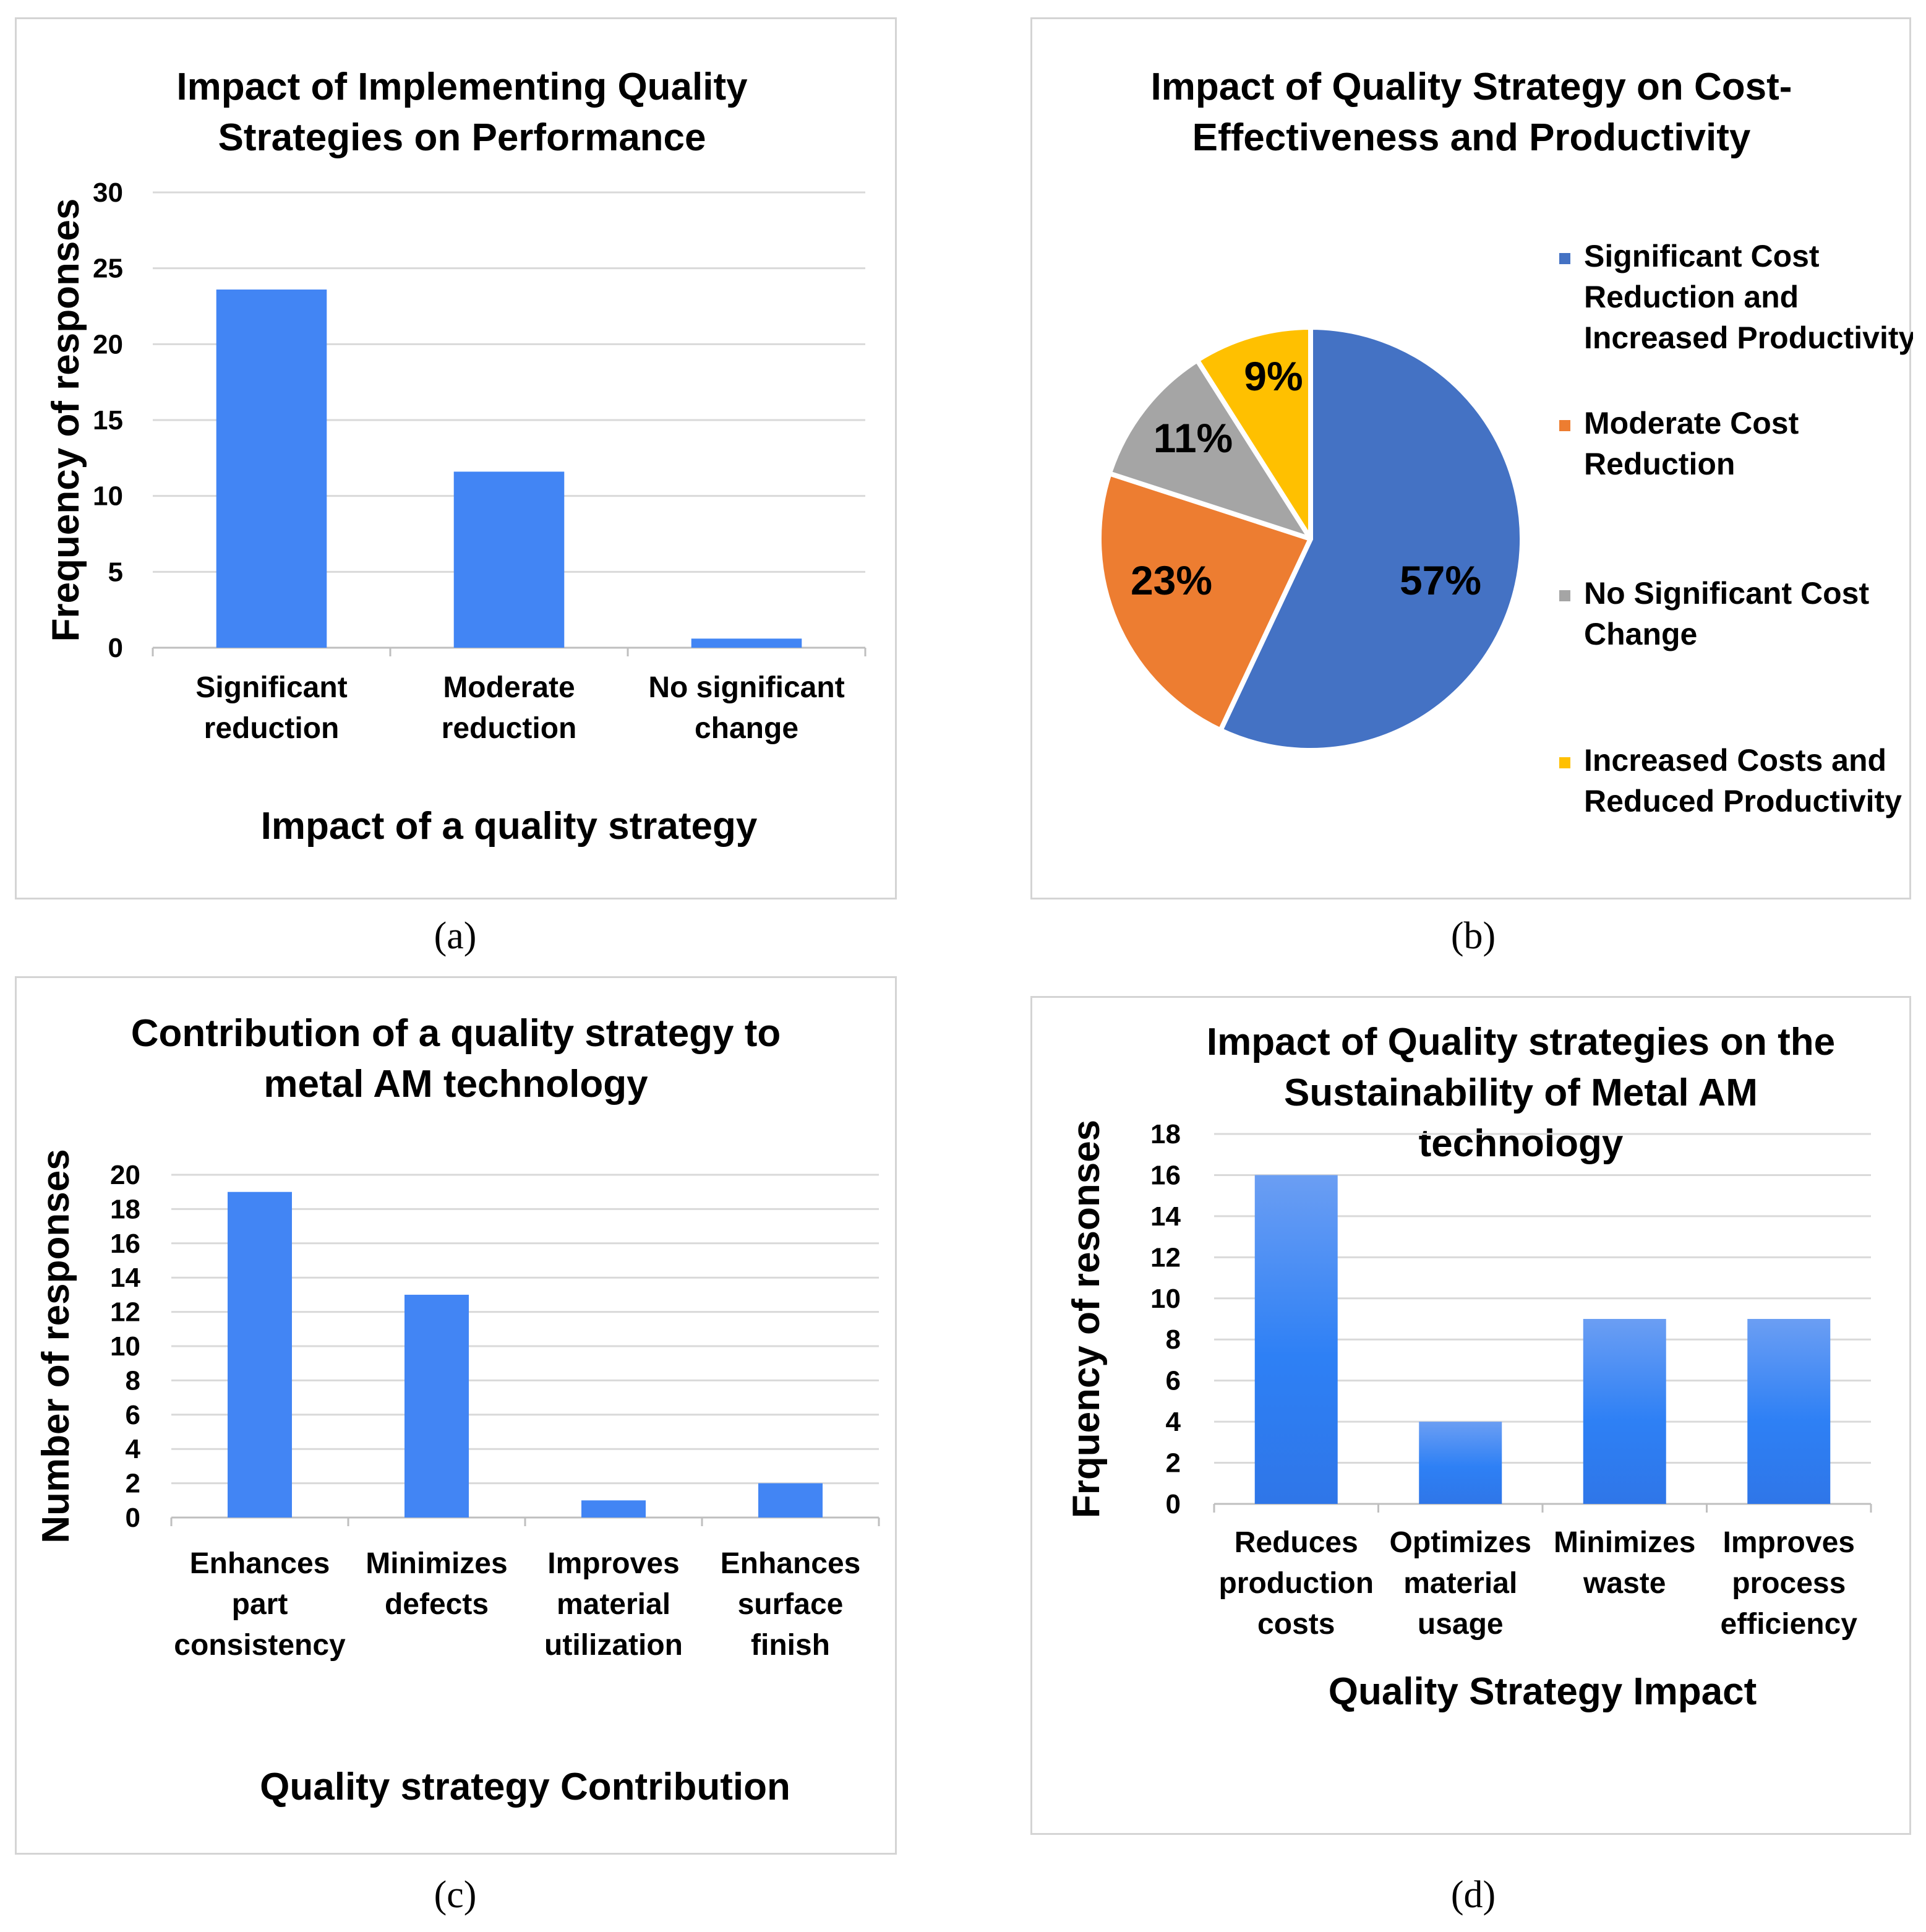 The height and width of the screenshot is (1932, 1926). I want to click on y-axis-title: Frquency of resonses, so click(1086, 1319).